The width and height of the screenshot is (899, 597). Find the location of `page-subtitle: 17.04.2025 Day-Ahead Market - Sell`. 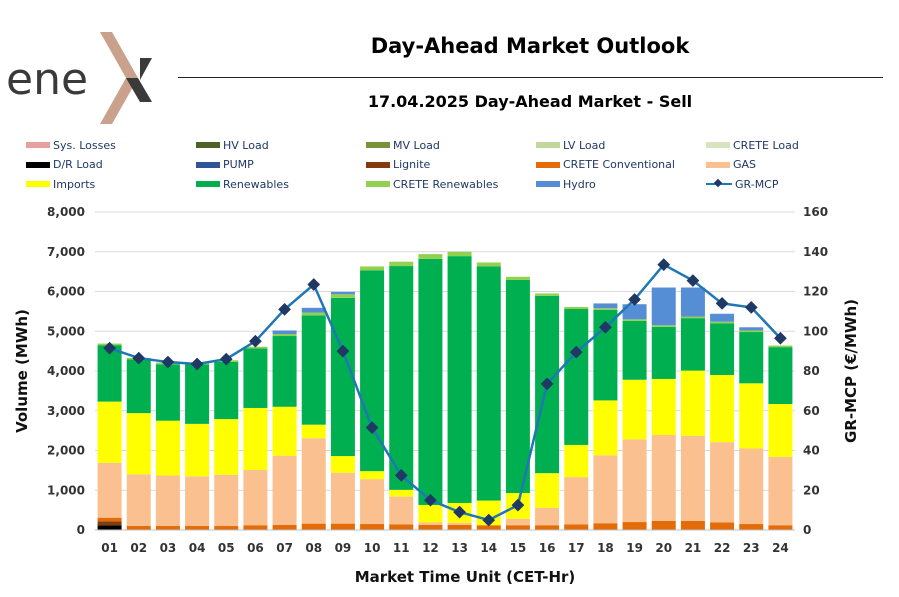

page-subtitle: 17.04.2025 Day-Ahead Market - Sell is located at coordinates (530, 101).